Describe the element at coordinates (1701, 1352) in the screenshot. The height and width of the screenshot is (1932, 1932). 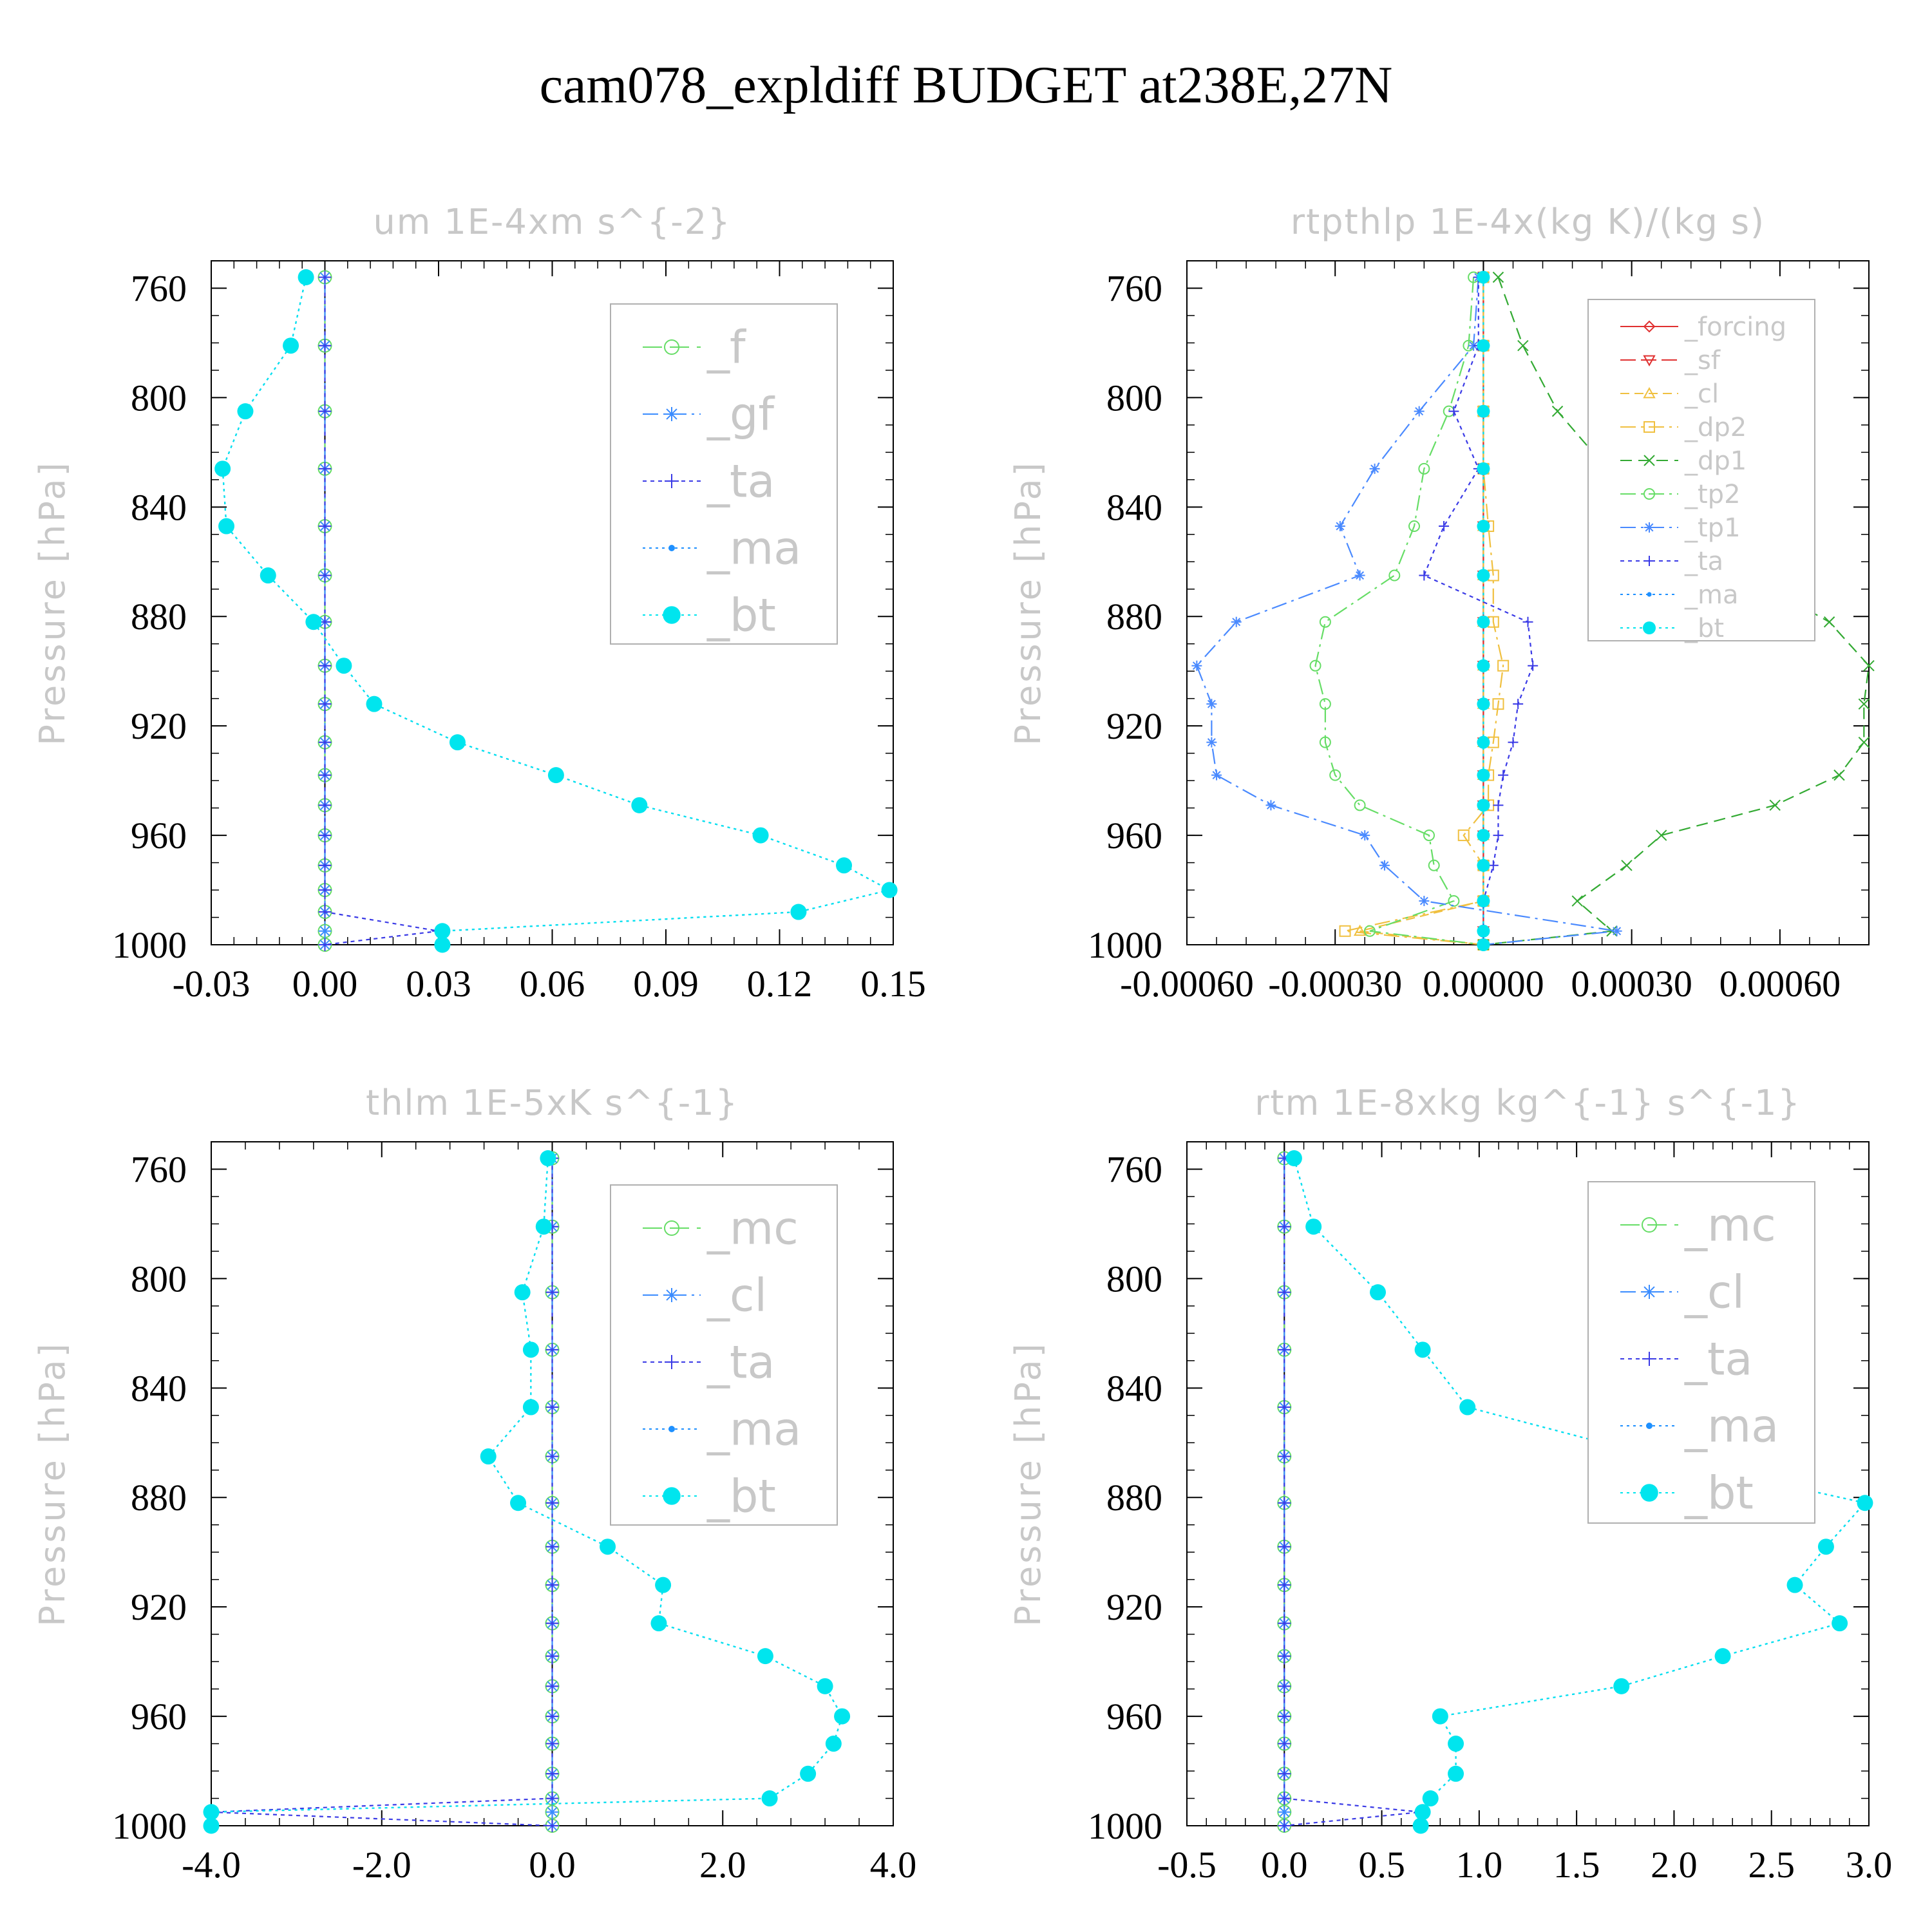
I see `legend: _mc _cl _ta _ma _bt` at that location.